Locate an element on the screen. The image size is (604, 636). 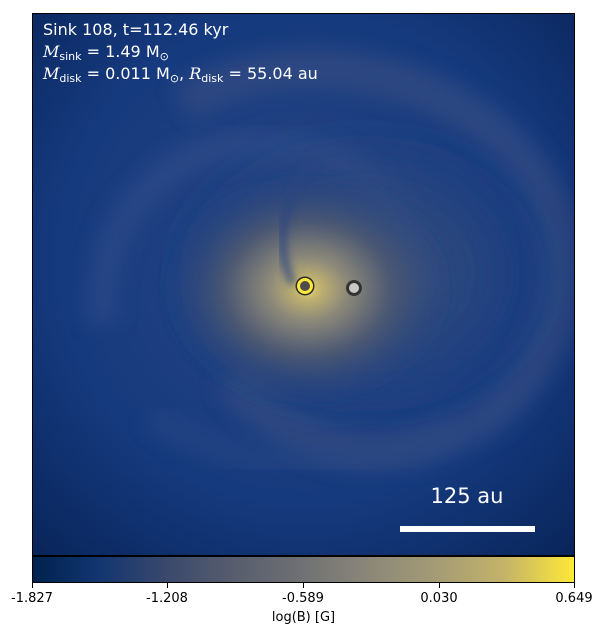
colorbar-tick-label: 0.030 is located at coordinates (439, 598).